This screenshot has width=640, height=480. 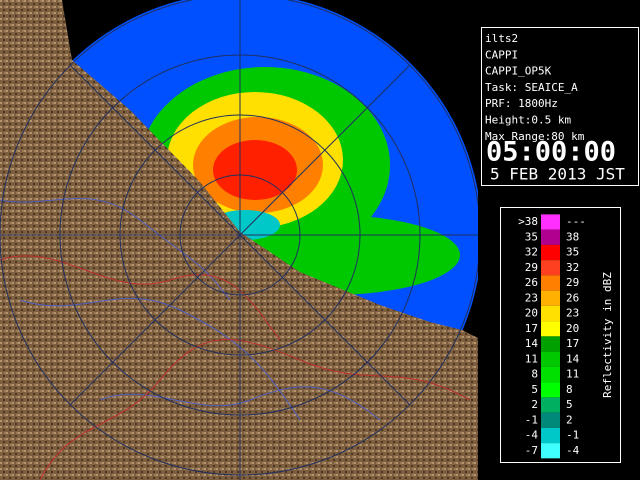 What do you see at coordinates (572, 328) in the screenshot?
I see `legend-high: 20` at bounding box center [572, 328].